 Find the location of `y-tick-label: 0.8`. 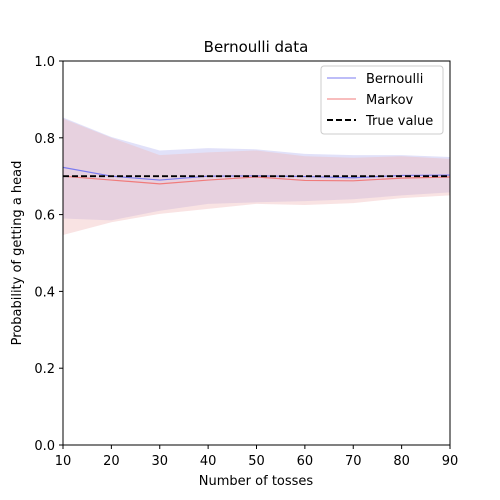

y-tick-label: 0.8 is located at coordinates (44, 139).